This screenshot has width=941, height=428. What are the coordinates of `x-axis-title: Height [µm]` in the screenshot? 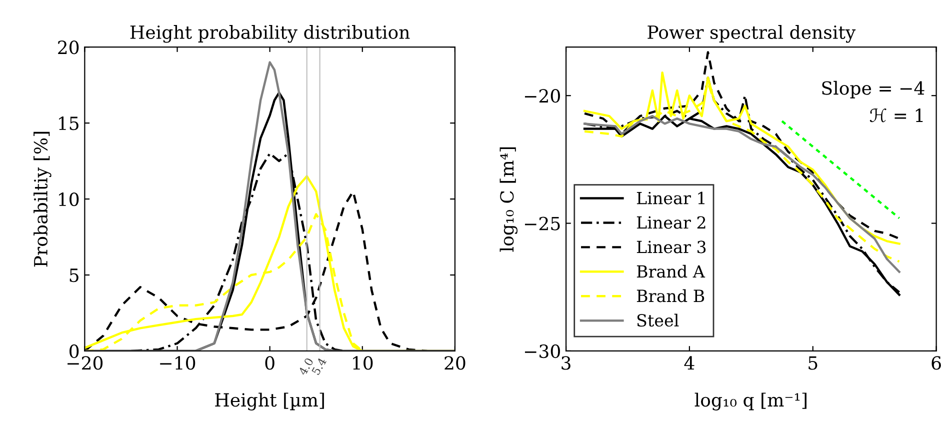 It's located at (269, 401).